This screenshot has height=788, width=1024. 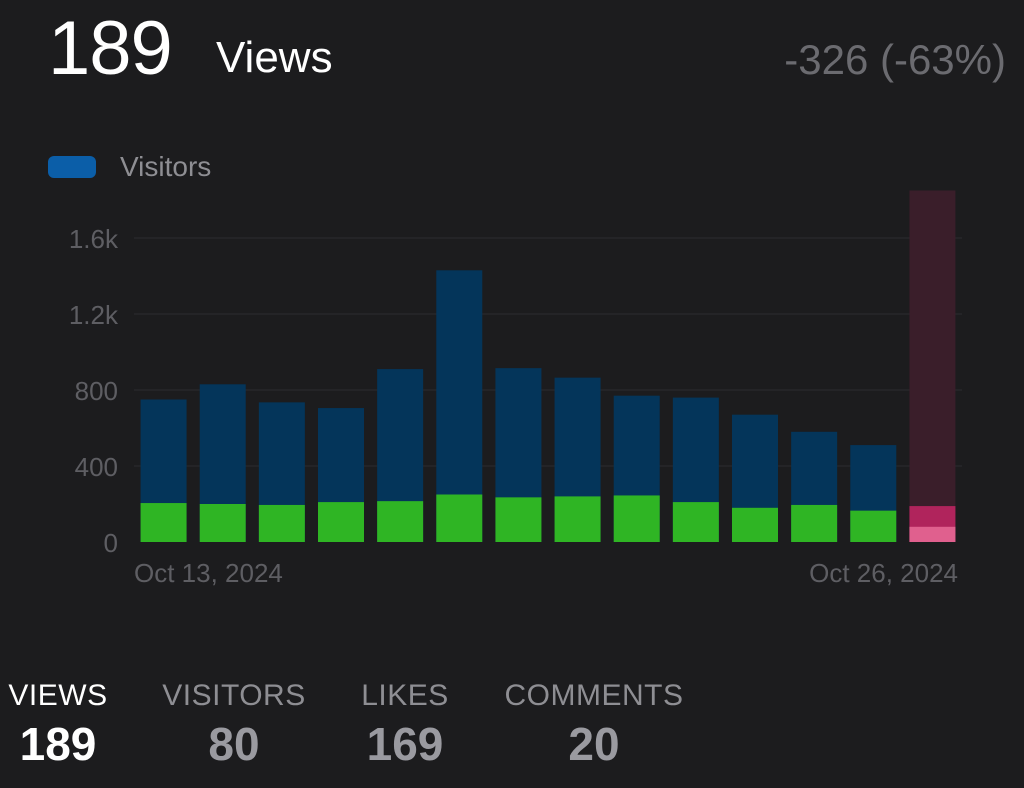 I want to click on x-axis: Oct 13, 2024 Oct 26, 2024, so click(x=546, y=573).